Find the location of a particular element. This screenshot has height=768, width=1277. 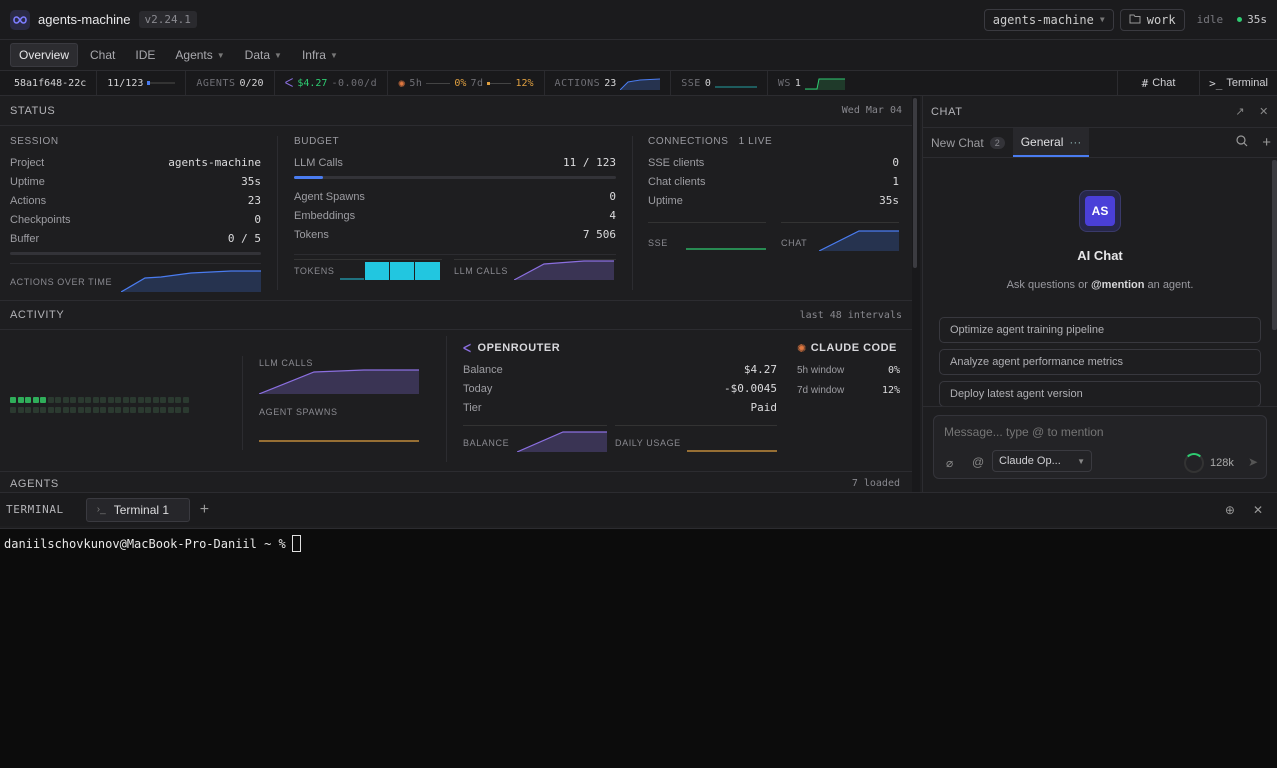

llm-calls-label: LLM Calls is located at coordinates (318, 162).